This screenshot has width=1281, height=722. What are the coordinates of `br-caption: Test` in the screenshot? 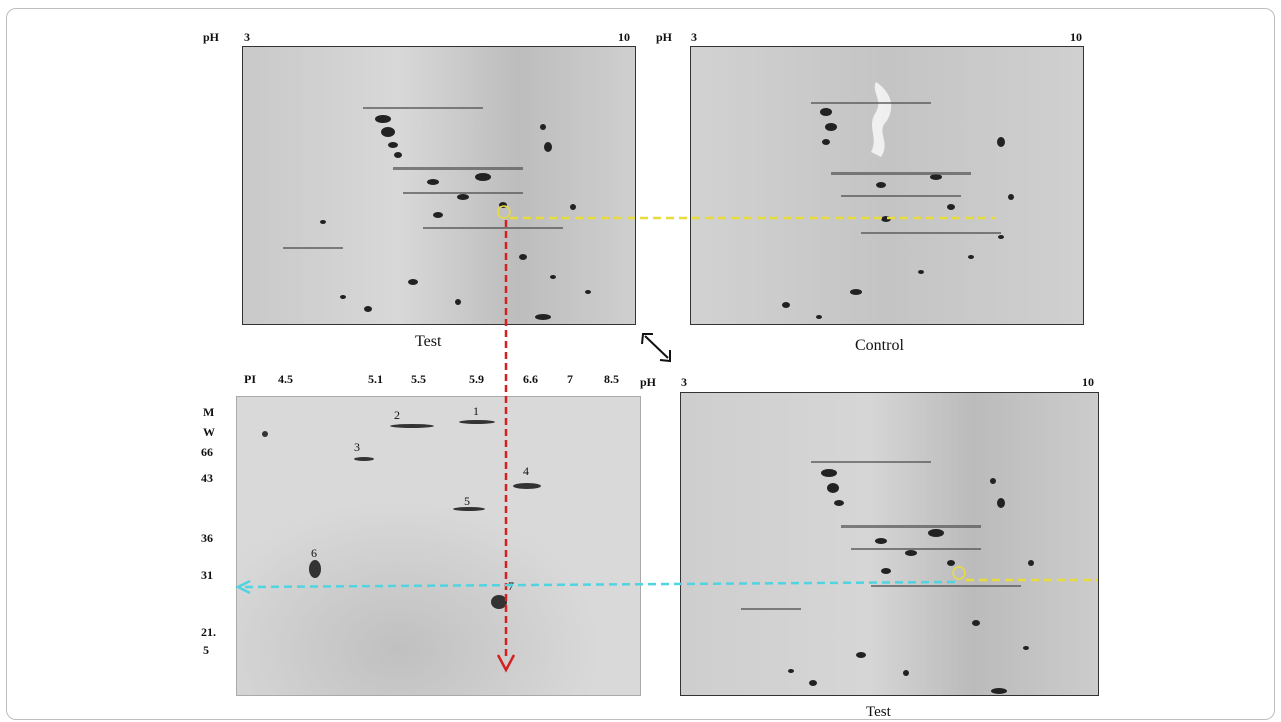 It's located at (878, 712).